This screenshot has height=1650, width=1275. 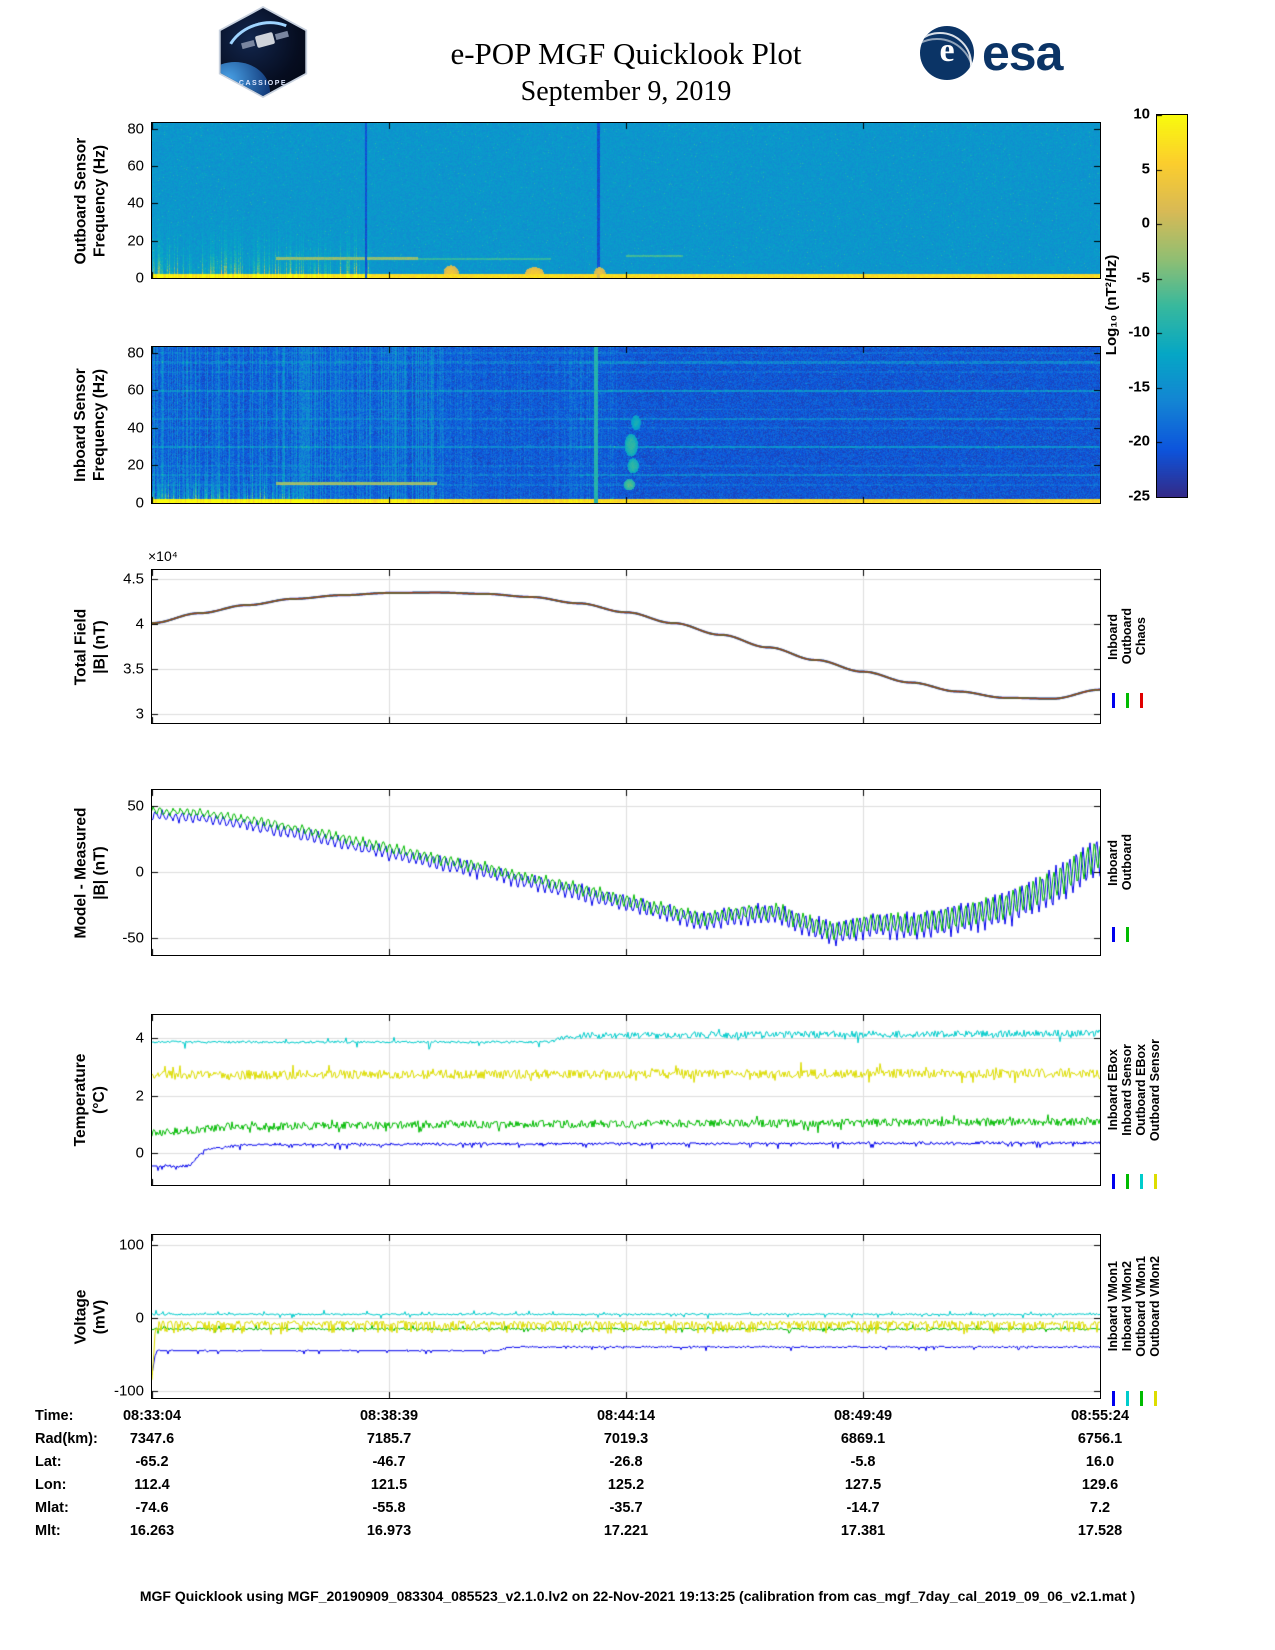 I want to click on ephemeris-value: 7.2, so click(x=1100, y=1508).